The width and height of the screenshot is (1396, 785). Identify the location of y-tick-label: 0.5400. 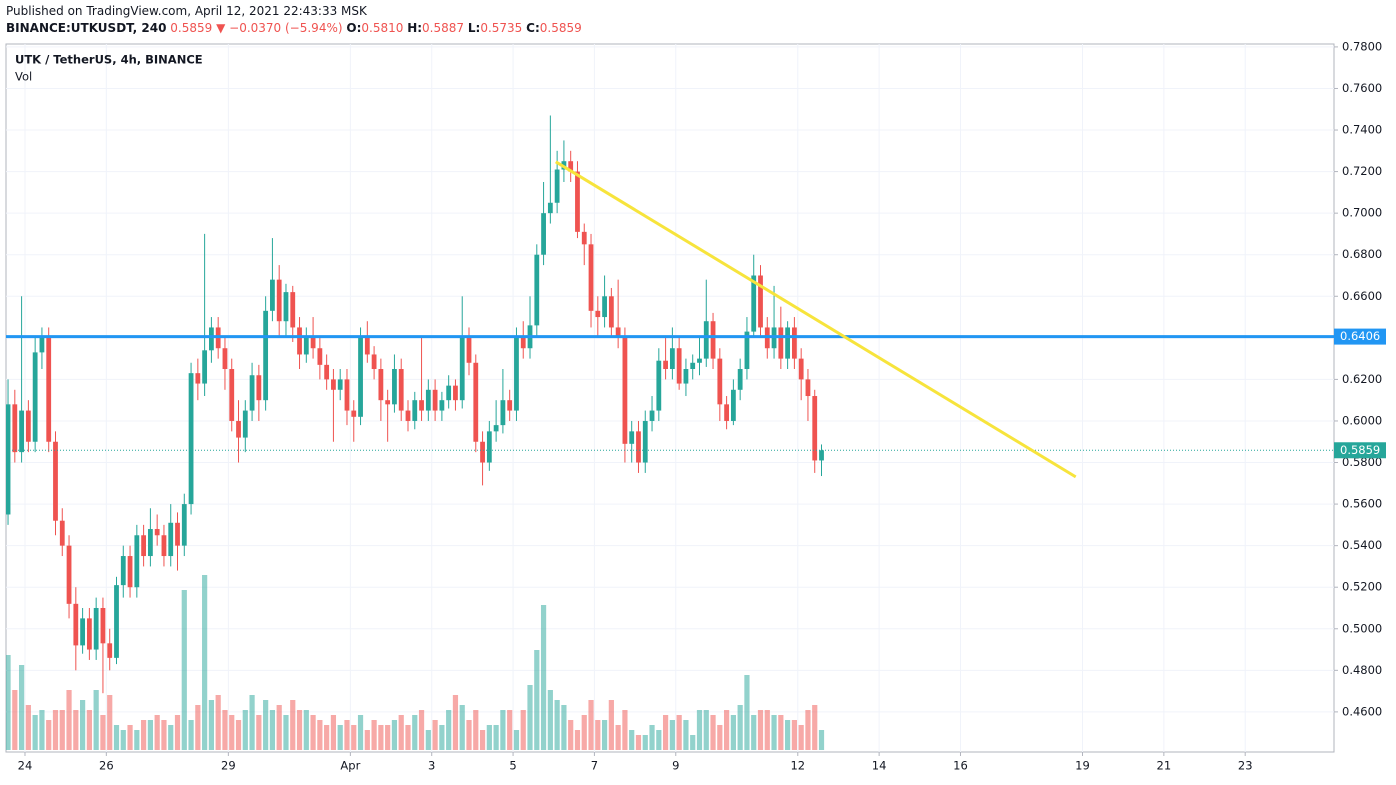
(1362, 545).